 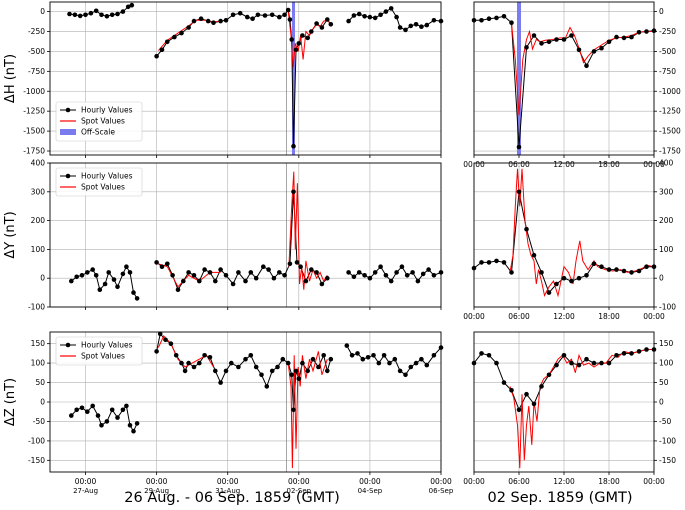 I want to click on y-tick-label: -100, so click(x=667, y=440).